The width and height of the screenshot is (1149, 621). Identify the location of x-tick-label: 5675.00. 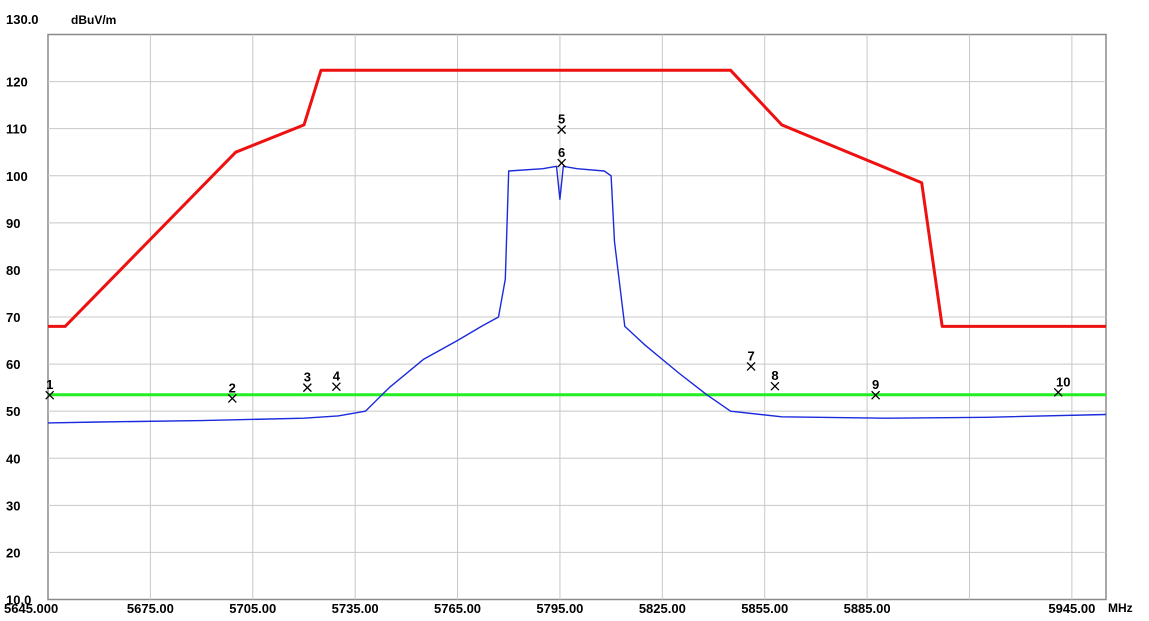
(150, 608).